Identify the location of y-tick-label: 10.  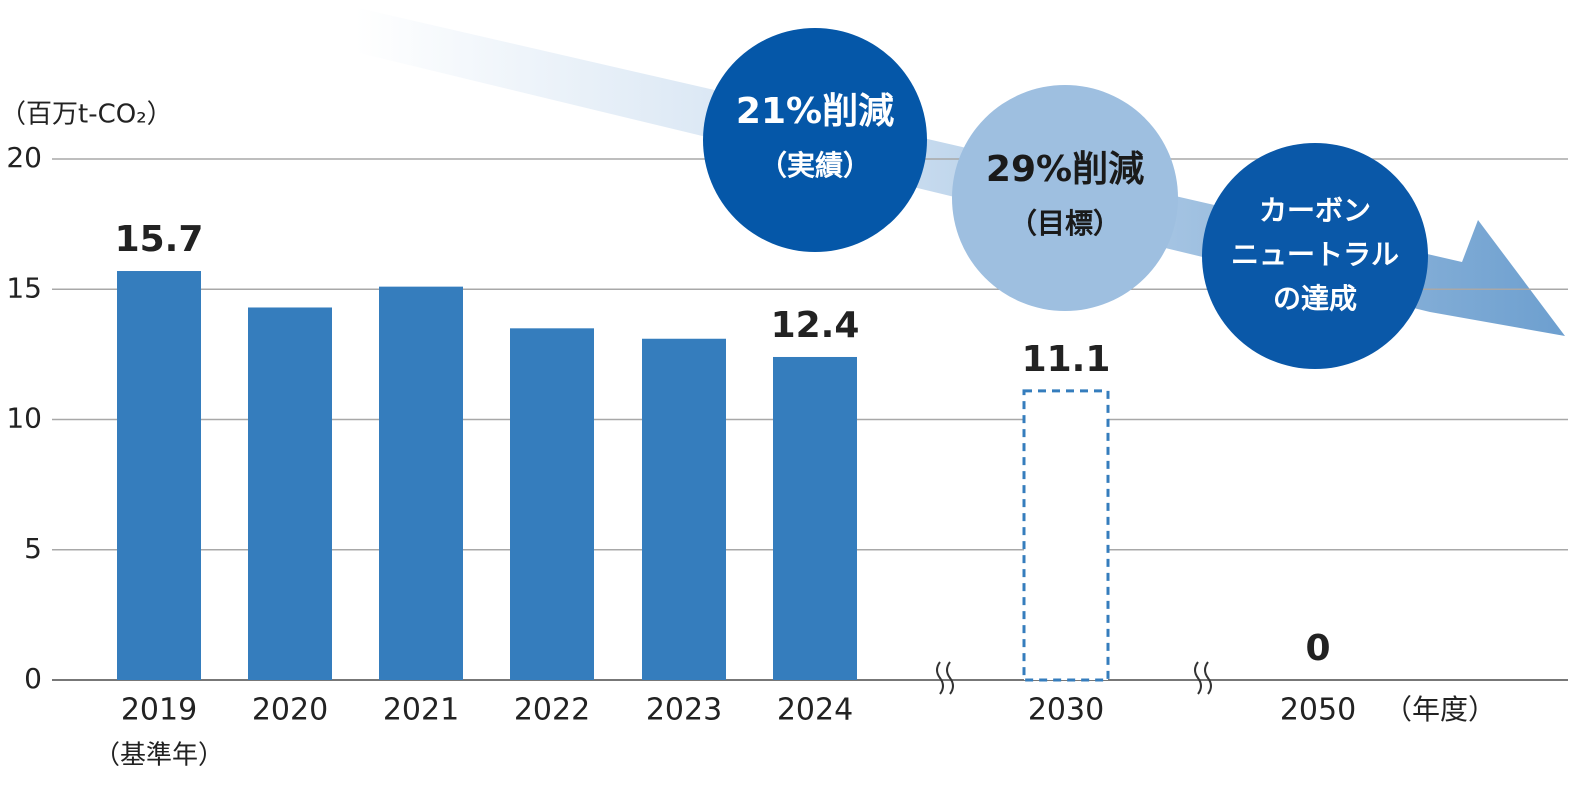
(24, 418).